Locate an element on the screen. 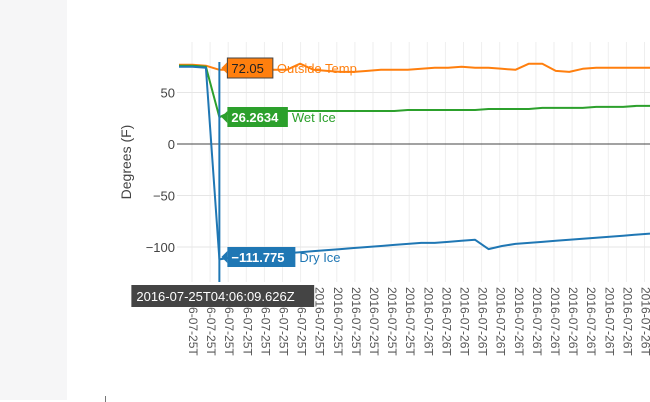  y-tick-label: −100 is located at coordinates (160, 247).